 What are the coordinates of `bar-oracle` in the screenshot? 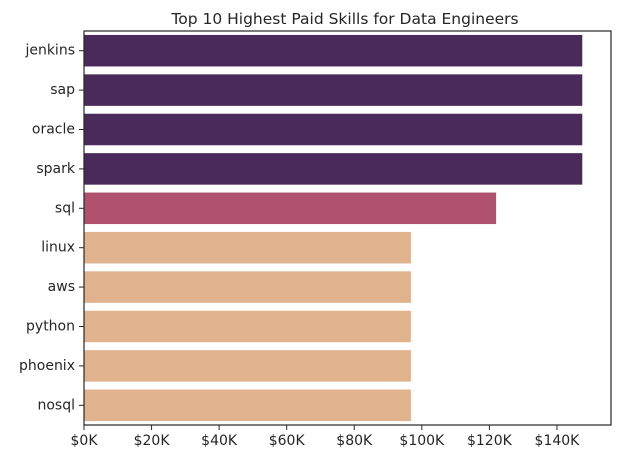 It's located at (333, 129).